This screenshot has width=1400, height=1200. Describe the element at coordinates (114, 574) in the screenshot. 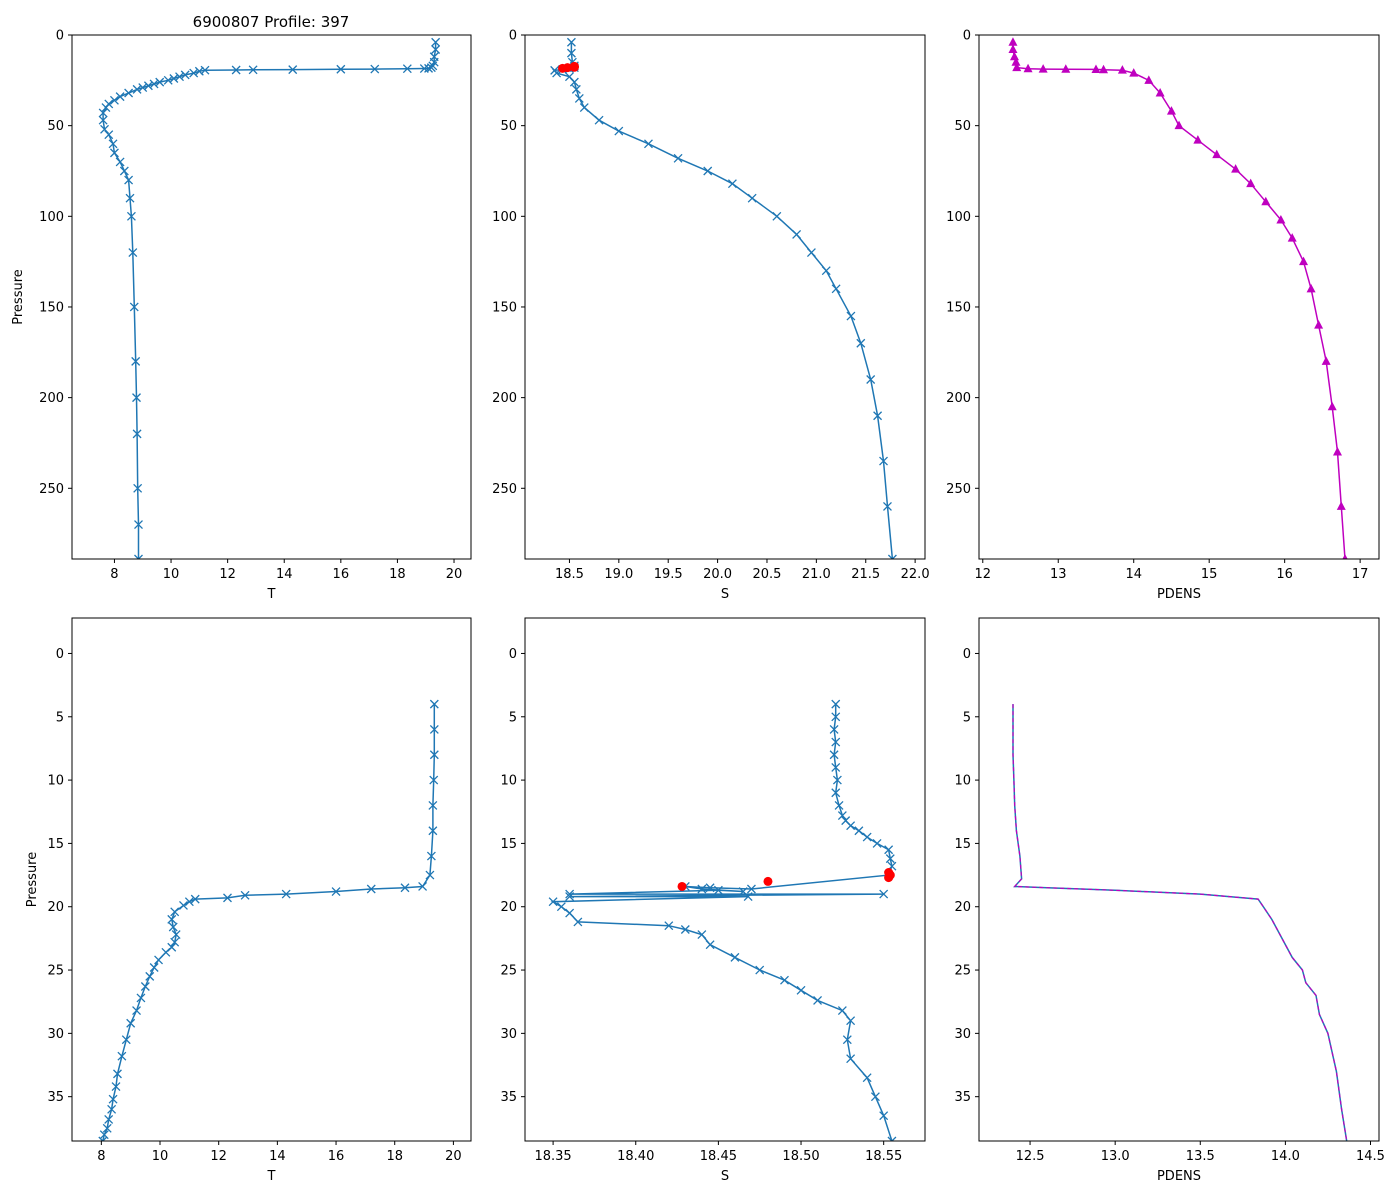

I see `x-tick-label: 8` at that location.